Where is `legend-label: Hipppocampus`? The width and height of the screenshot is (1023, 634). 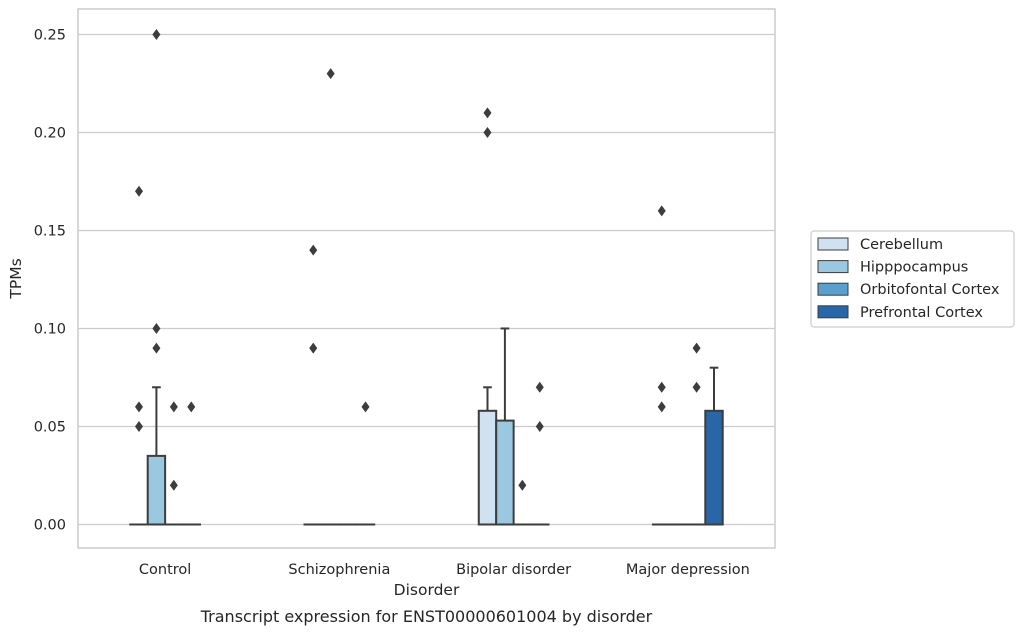 legend-label: Hipppocampus is located at coordinates (914, 268).